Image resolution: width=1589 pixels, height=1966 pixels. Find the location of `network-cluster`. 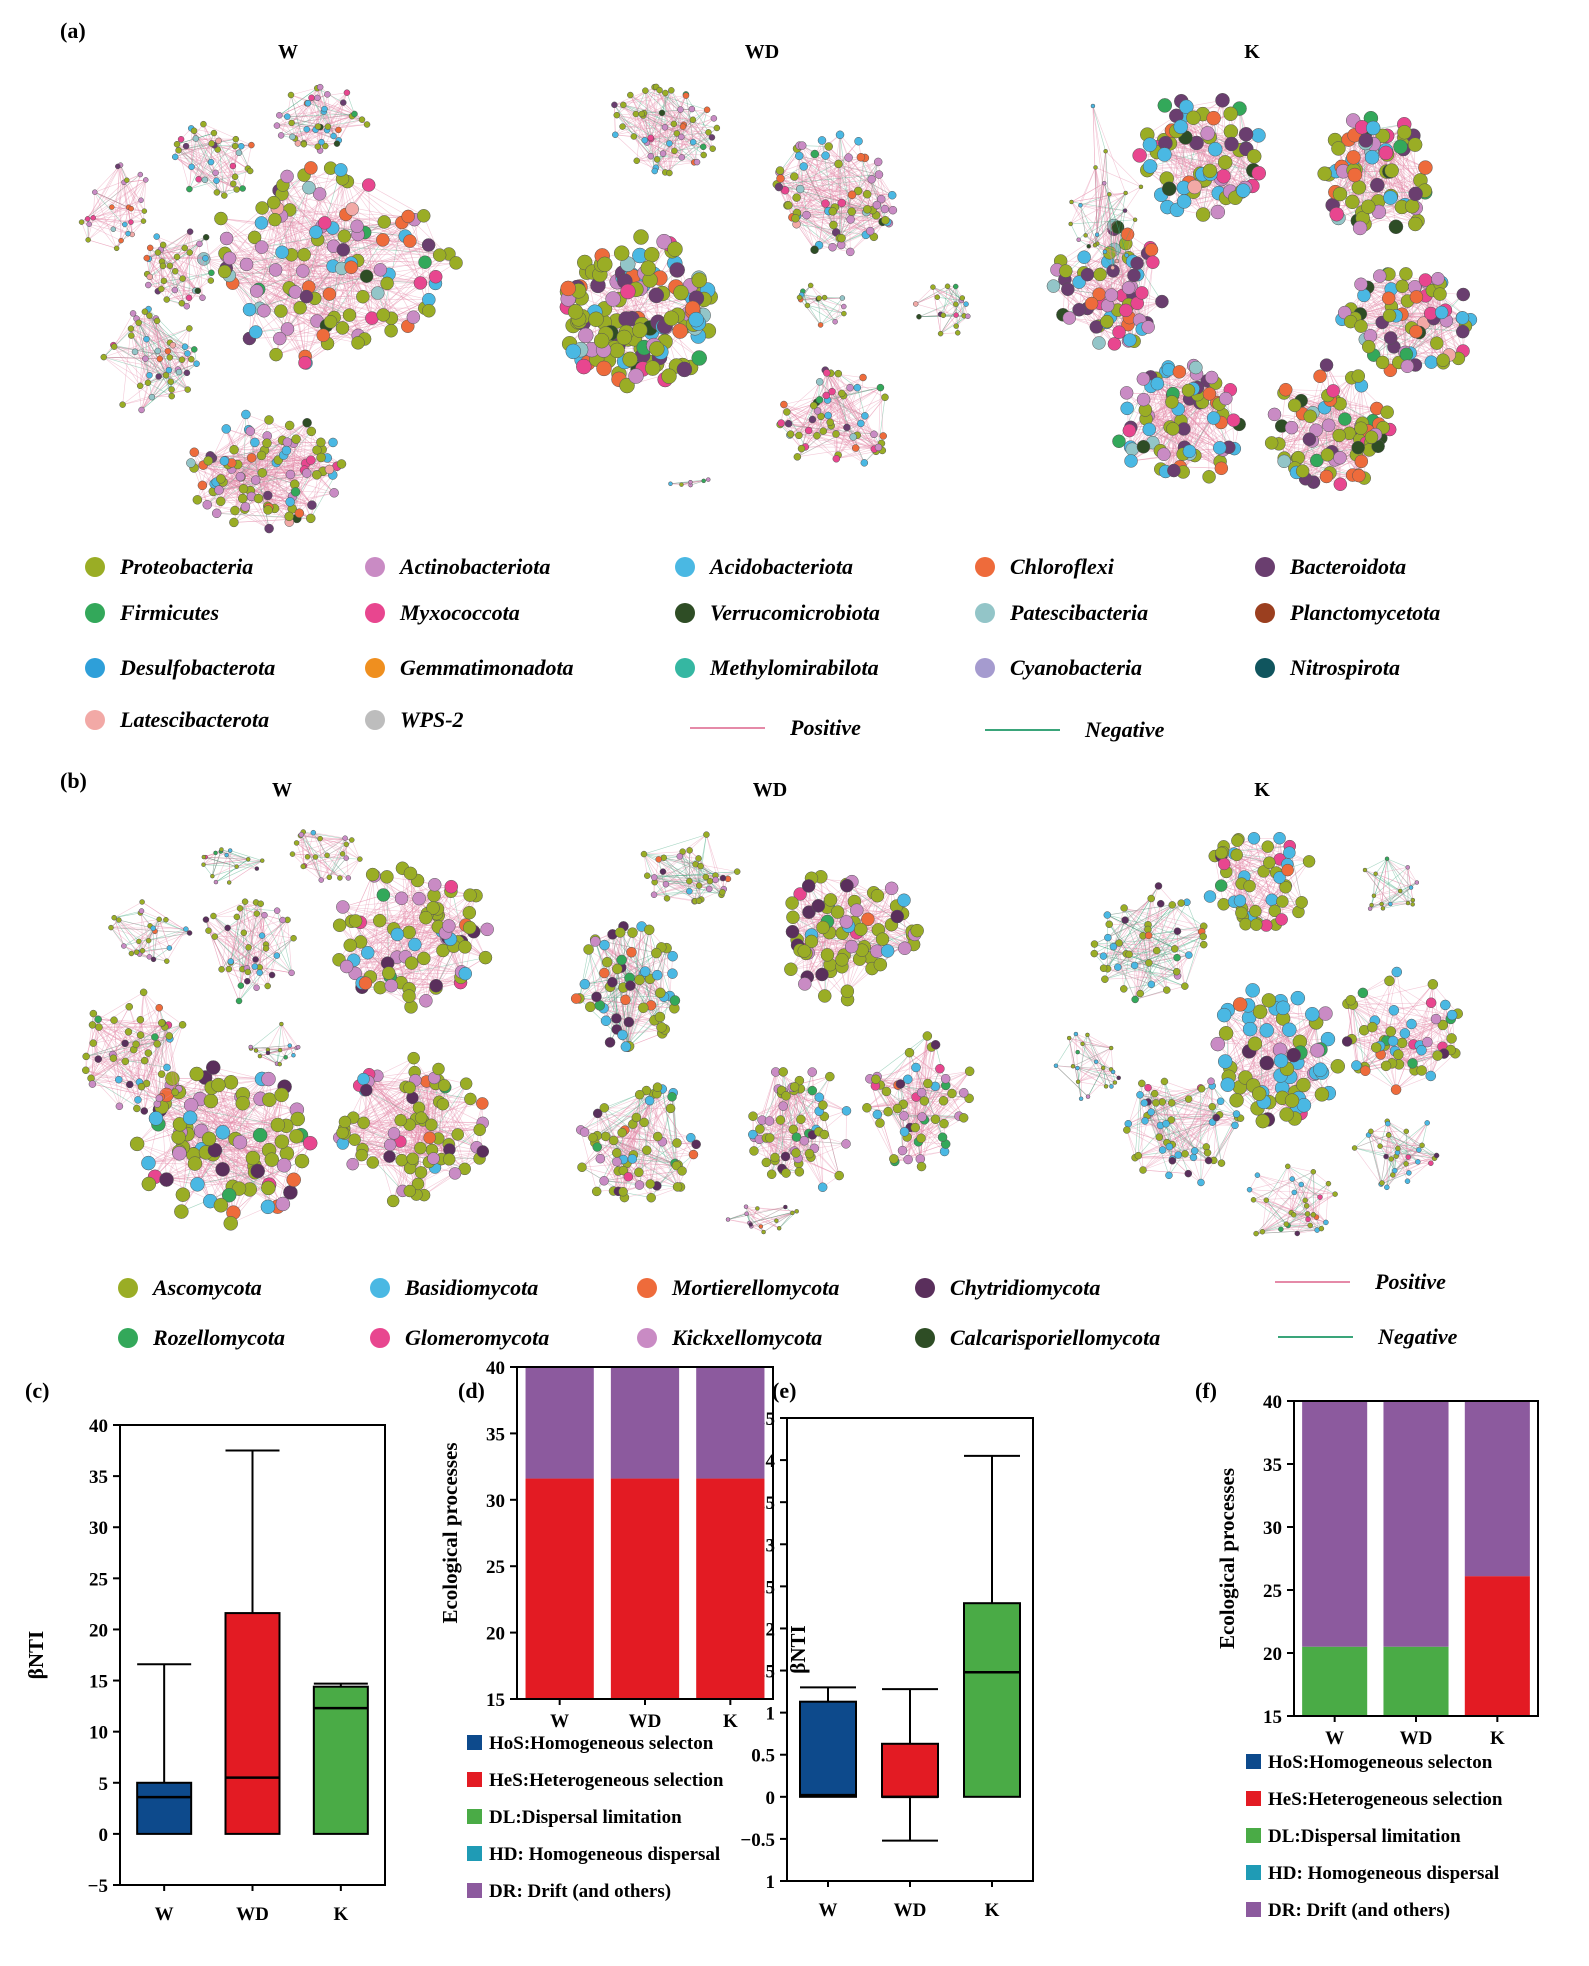

network-cluster is located at coordinates (1199, 157).